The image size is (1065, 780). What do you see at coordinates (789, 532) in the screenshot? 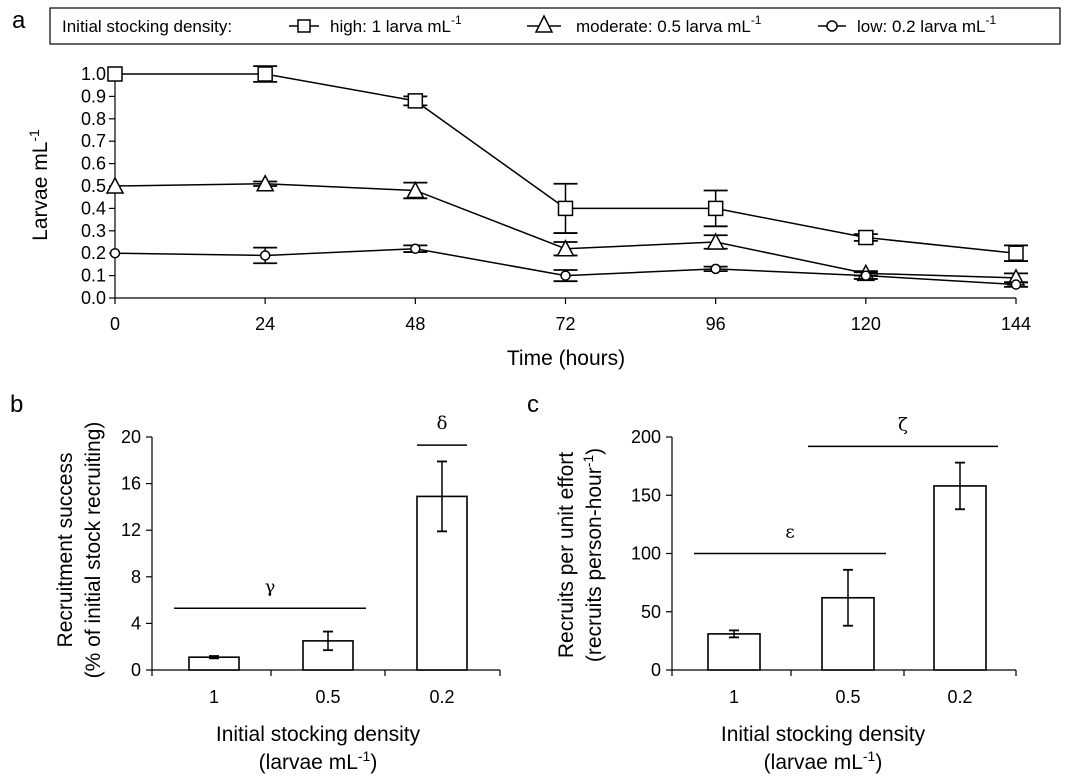
I see `panel-c-significance-label: ε` at bounding box center [789, 532].